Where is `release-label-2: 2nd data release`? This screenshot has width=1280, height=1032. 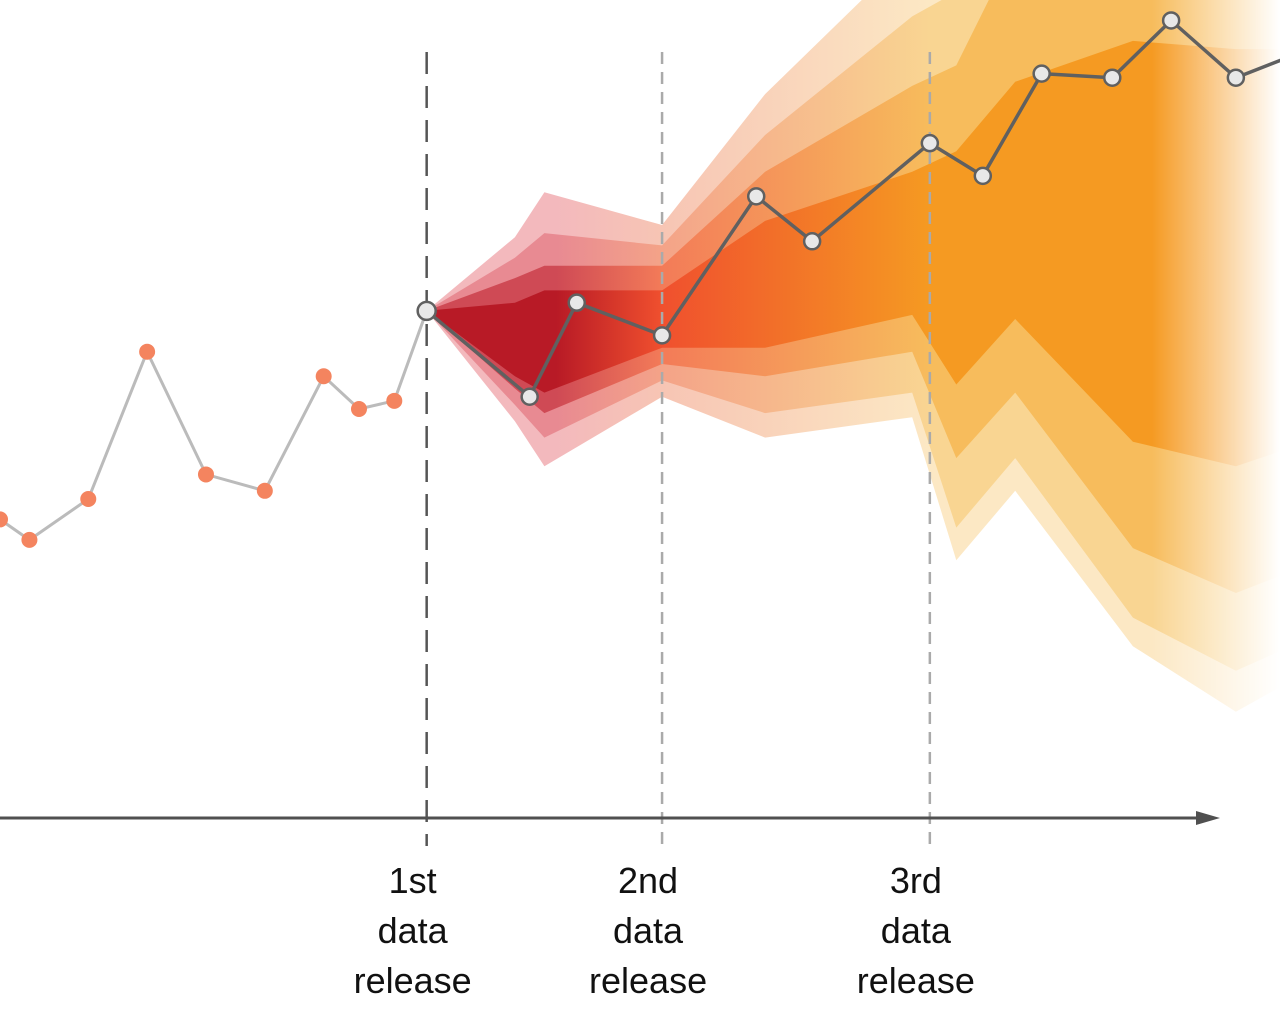
release-label-2: 2nd data release is located at coordinates (648, 930).